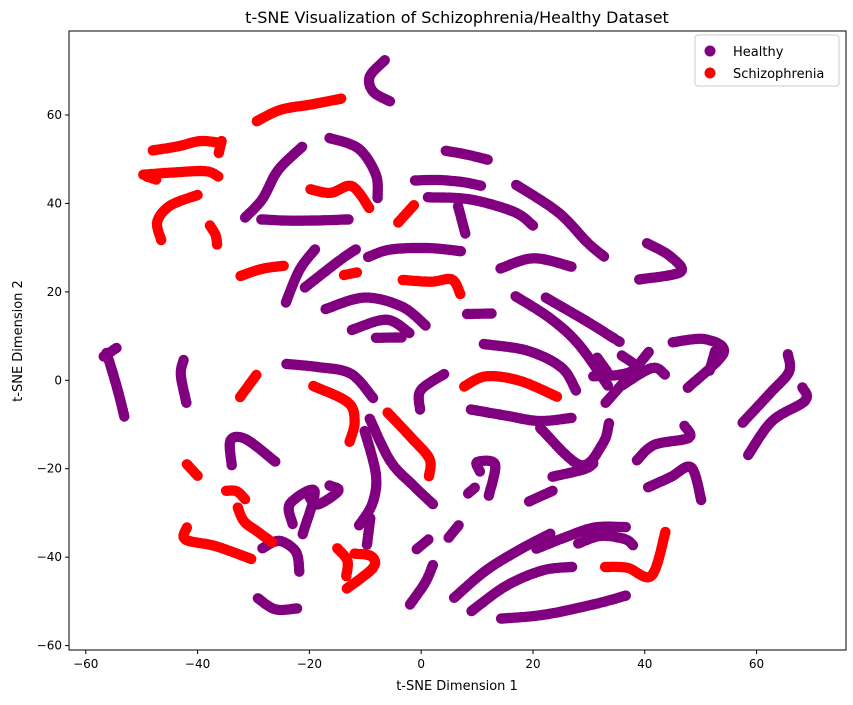 The image size is (853, 705). Describe the element at coordinates (49, 469) in the screenshot. I see `y-tick-label: −20` at that location.